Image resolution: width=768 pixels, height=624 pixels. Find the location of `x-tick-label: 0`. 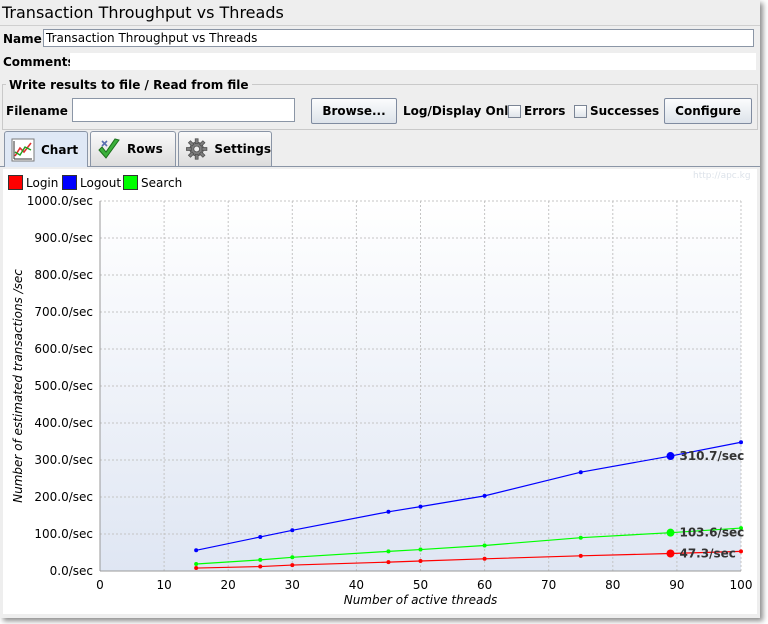

x-tick-label: 0 is located at coordinates (100, 585).